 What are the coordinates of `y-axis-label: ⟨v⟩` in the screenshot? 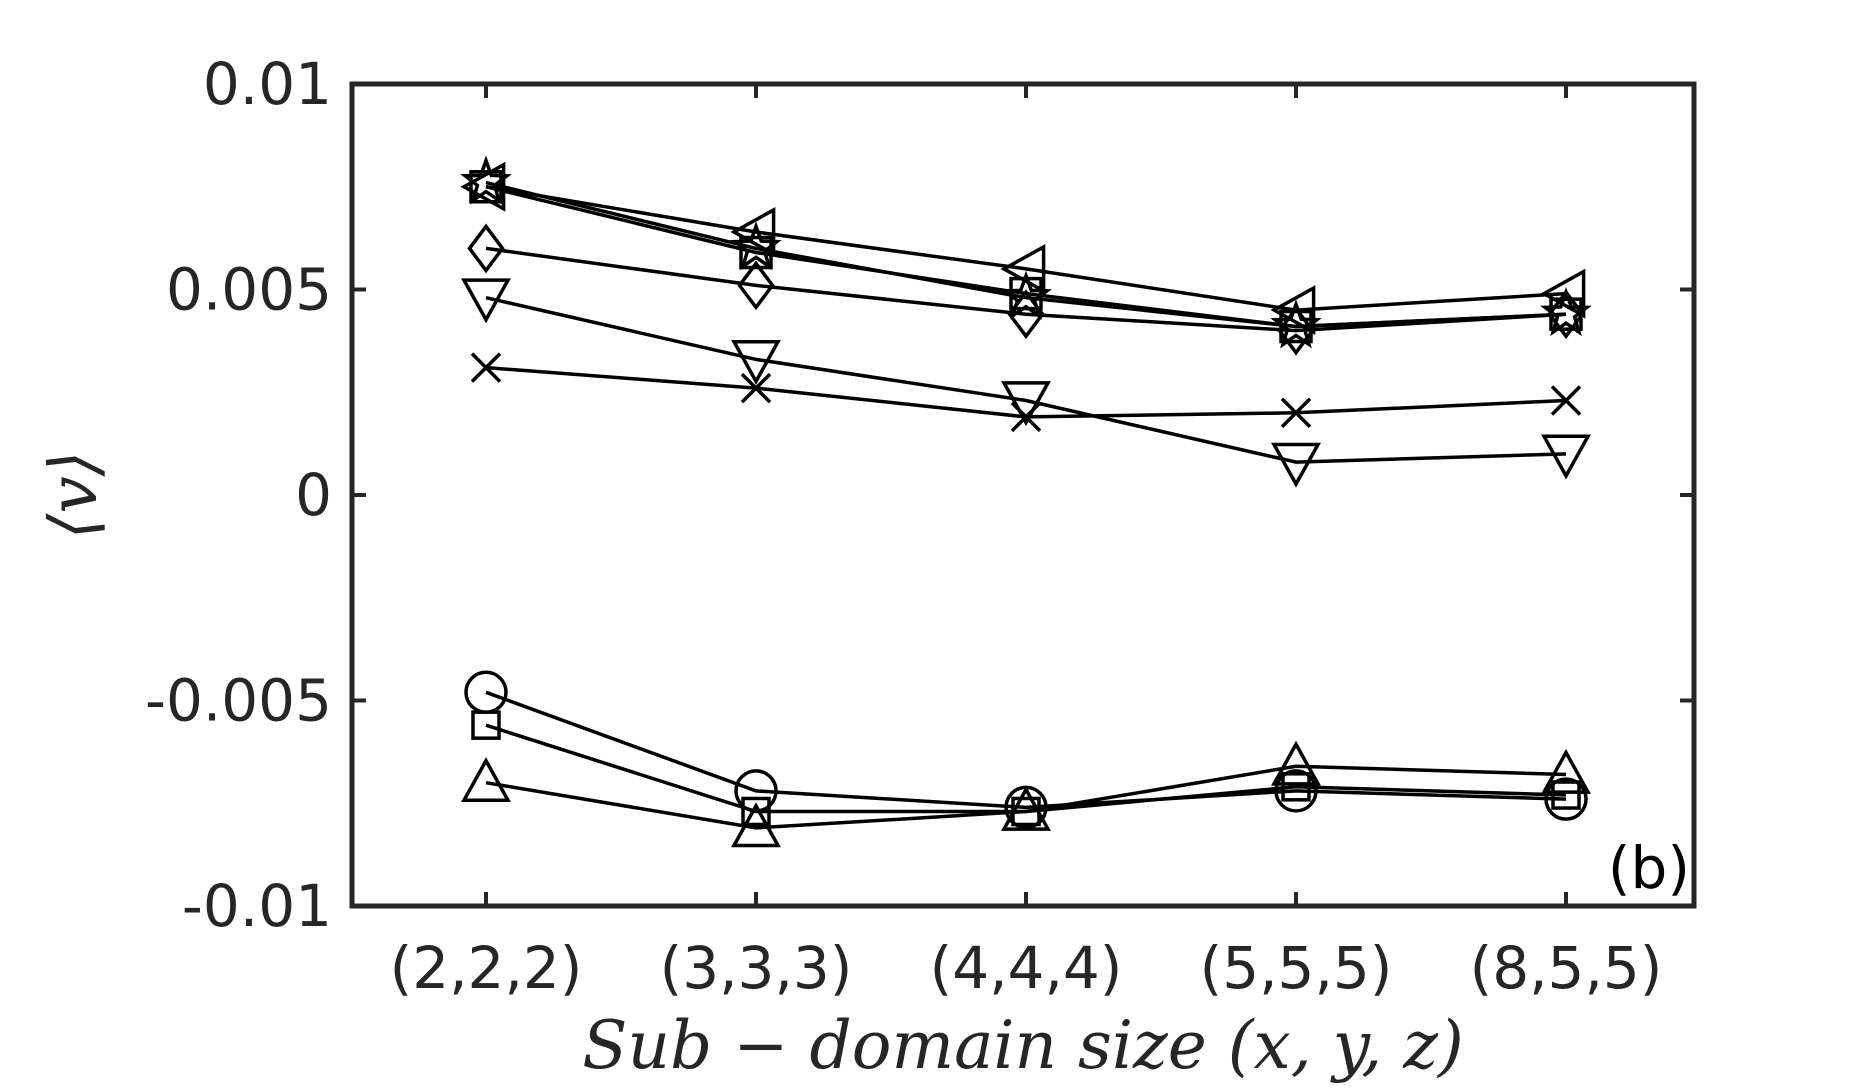 It's located at (73, 495).